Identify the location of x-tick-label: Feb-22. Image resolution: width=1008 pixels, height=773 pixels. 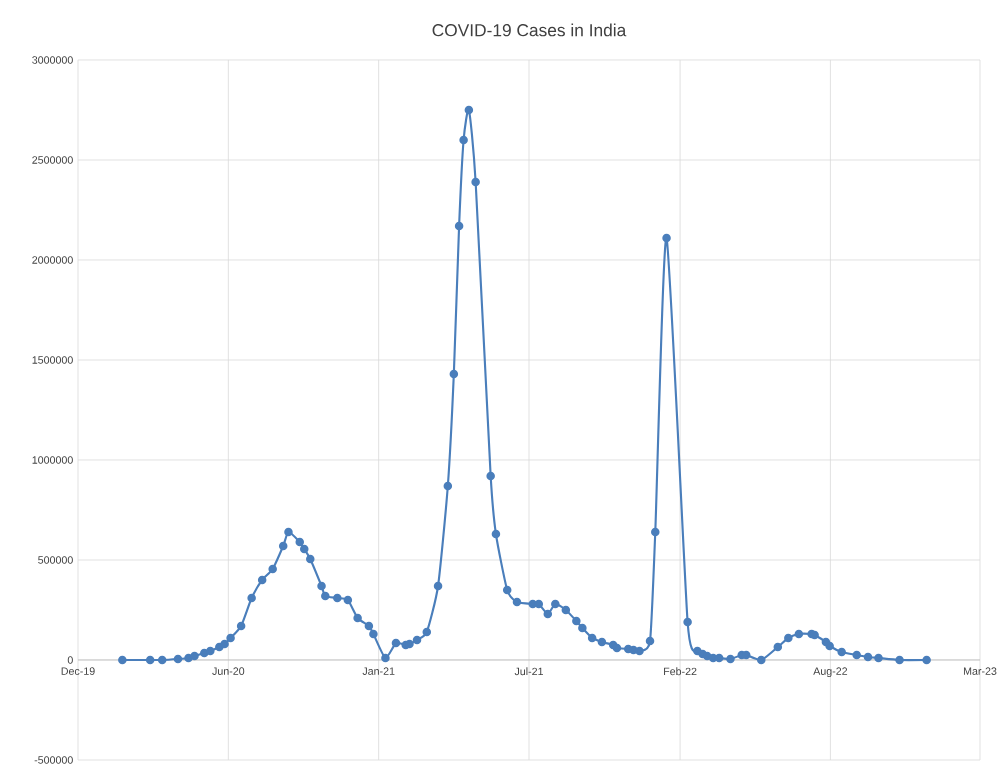
(680, 671).